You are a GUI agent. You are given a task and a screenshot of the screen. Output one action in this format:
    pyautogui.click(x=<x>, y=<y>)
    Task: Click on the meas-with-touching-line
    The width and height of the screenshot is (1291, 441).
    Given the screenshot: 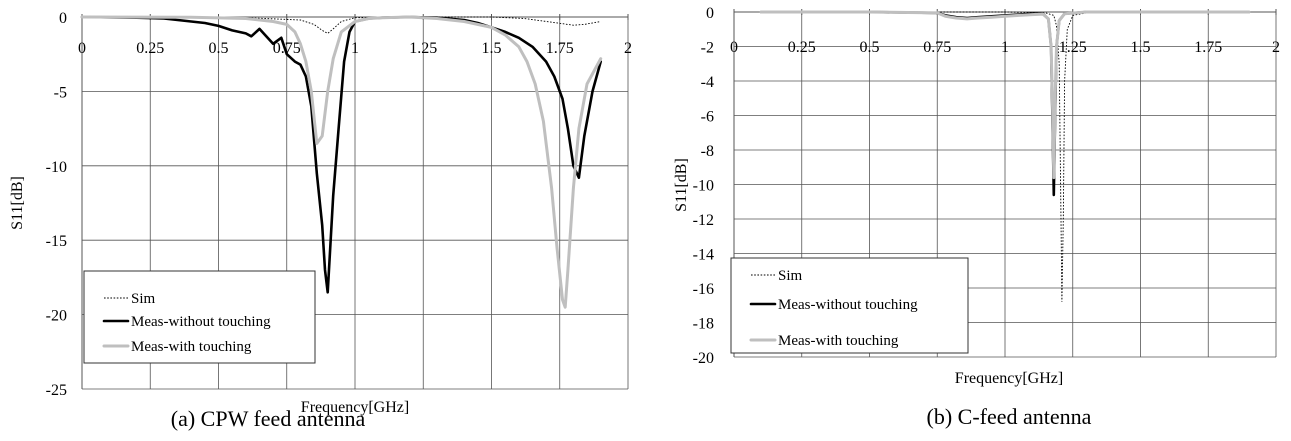 What is the action you would take?
    pyautogui.click(x=1005, y=95)
    